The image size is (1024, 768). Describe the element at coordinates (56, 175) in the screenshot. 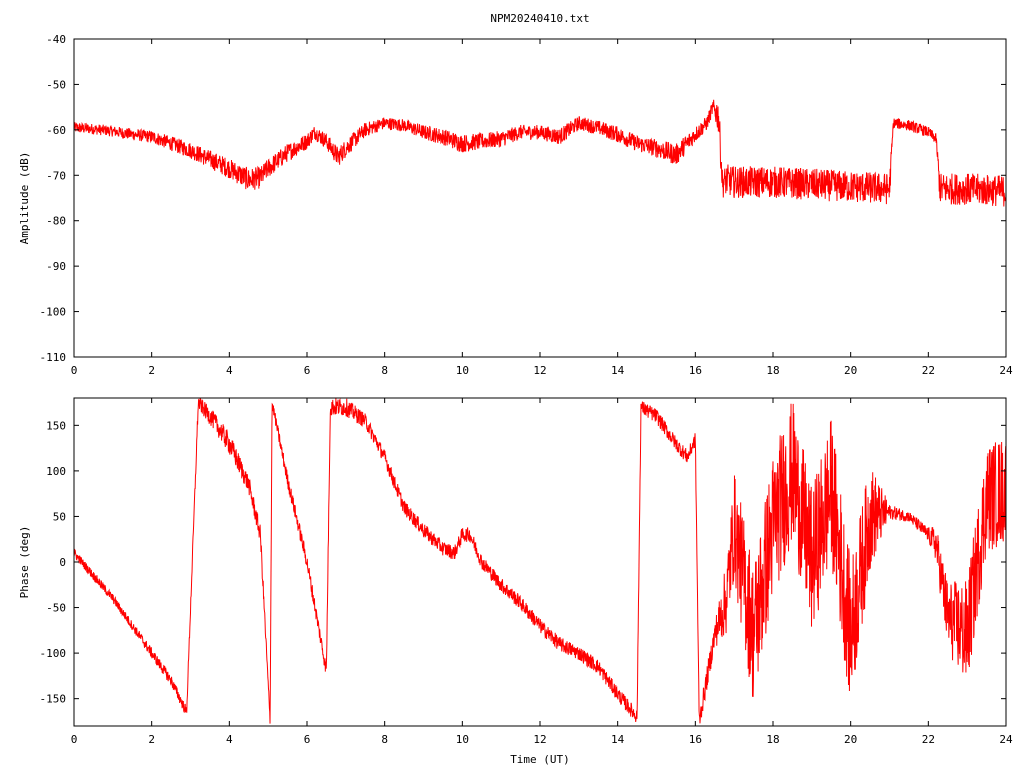

I see `amplitude-y-tick-label: -70` at that location.